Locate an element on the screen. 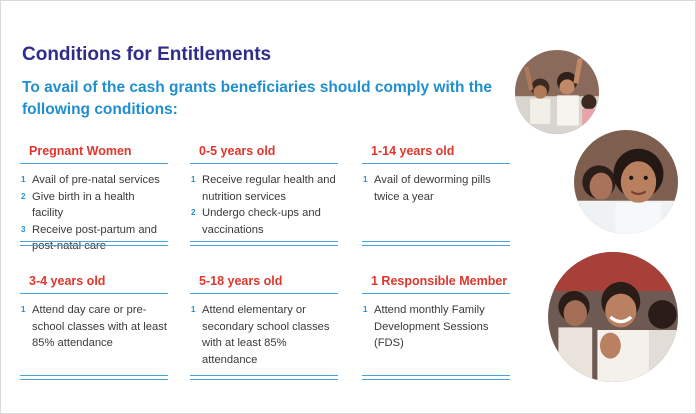 This screenshot has height=414, width=696. item-text: Avail of deworming pills twice a year is located at coordinates (432, 188).